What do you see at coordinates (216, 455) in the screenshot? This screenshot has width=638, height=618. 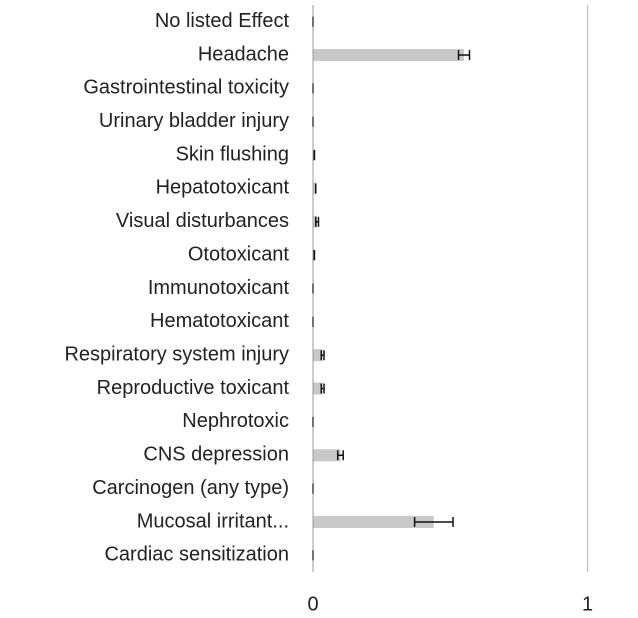 I see `y-tick-label: CNS depression` at bounding box center [216, 455].